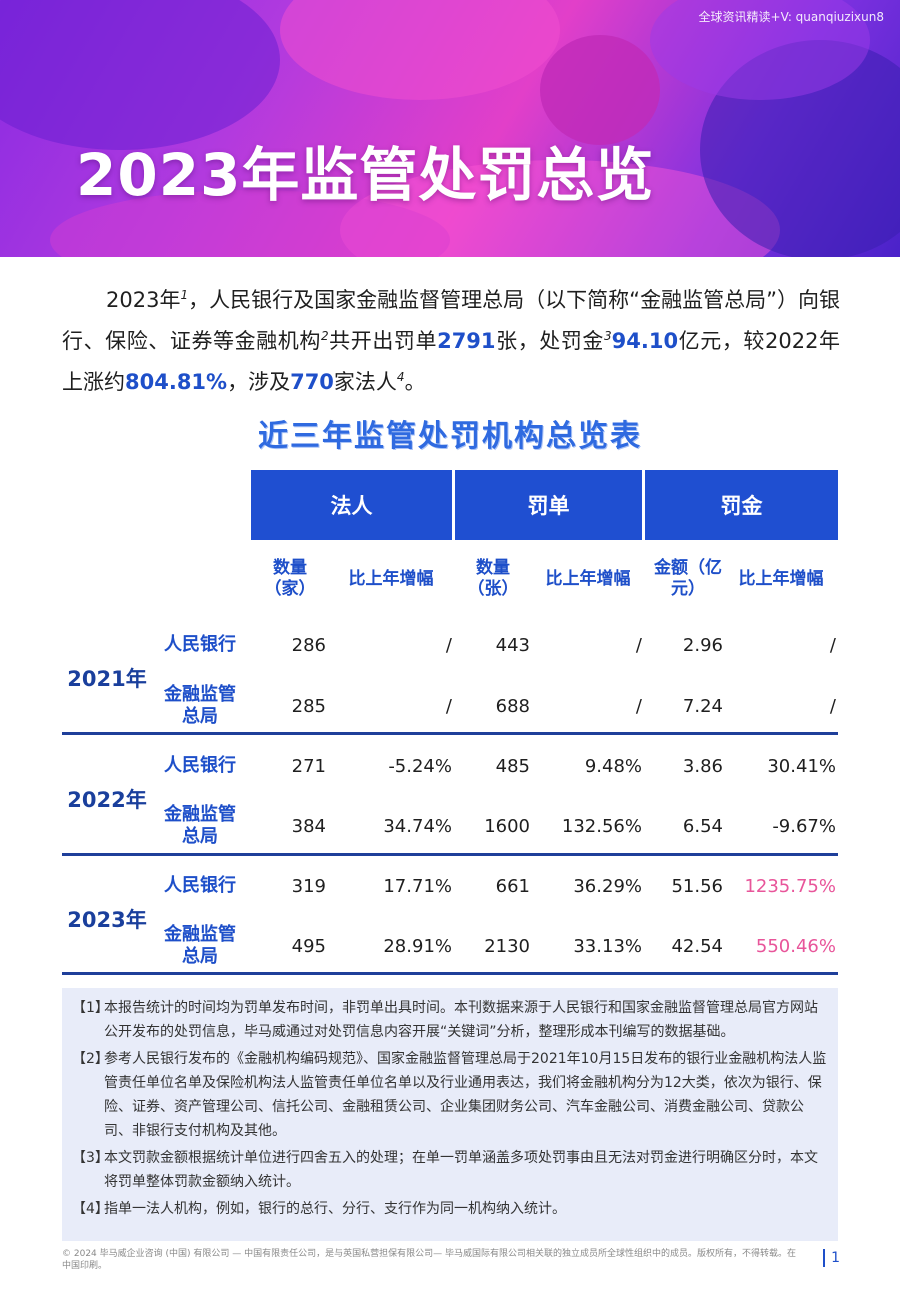  I want to click on table-cell: 319, so click(308, 886).